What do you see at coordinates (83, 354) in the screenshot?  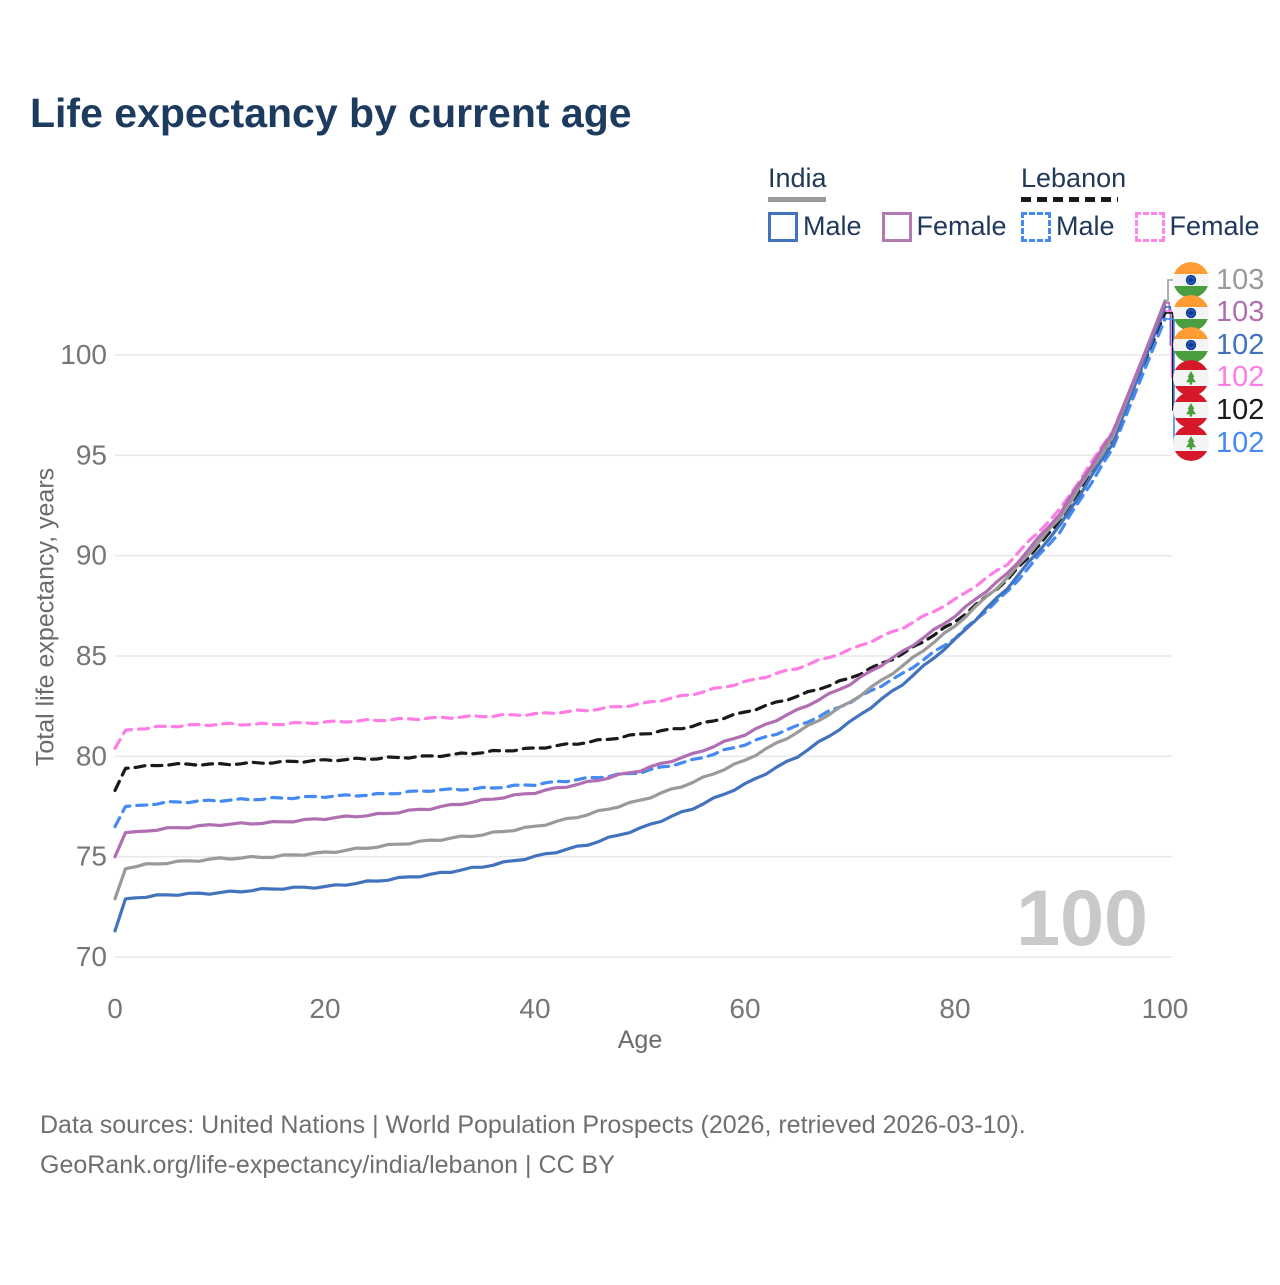 I see `y-tick-label: 100` at bounding box center [83, 354].